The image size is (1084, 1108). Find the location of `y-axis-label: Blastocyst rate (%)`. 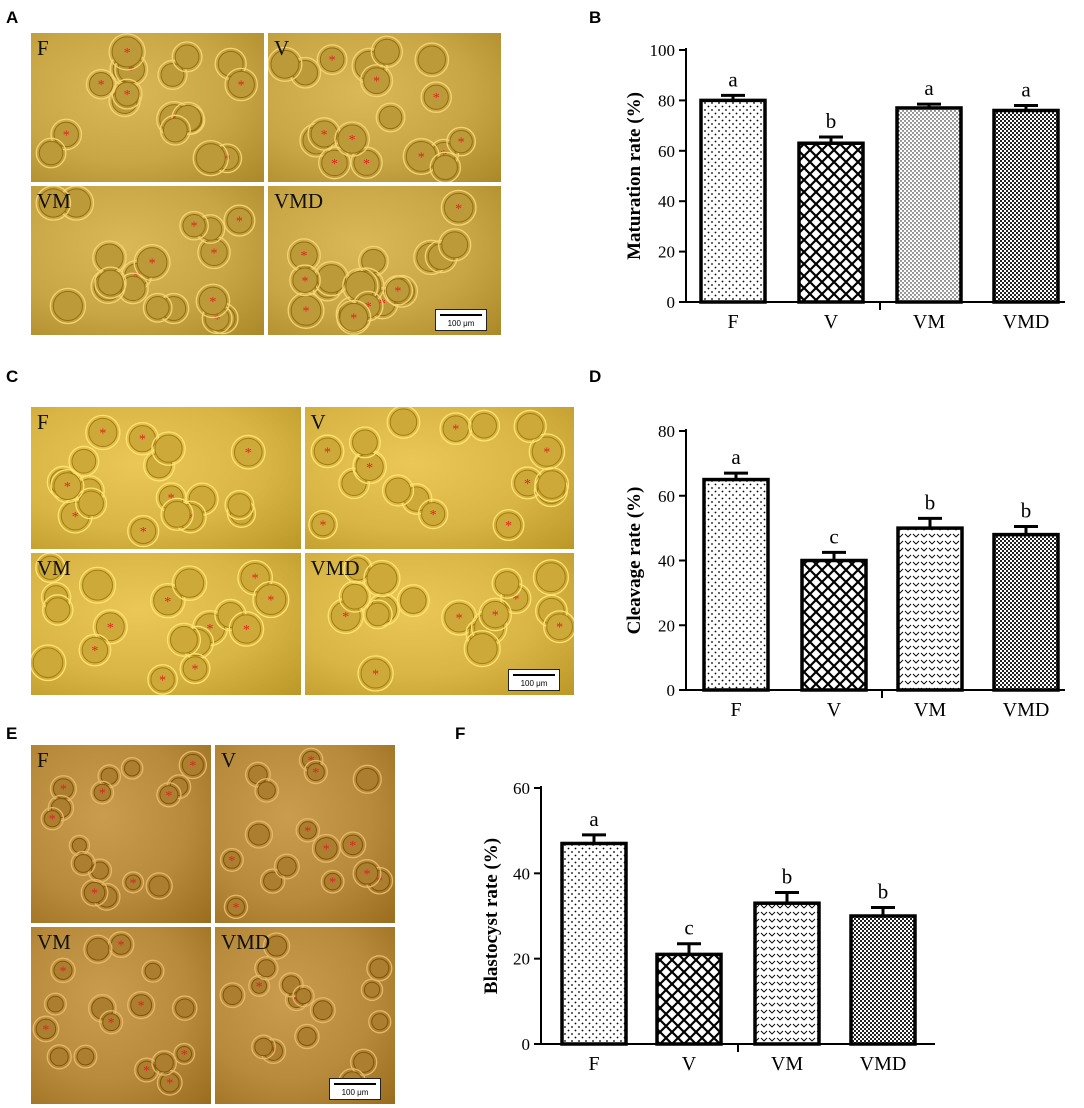

y-axis-label: Blastocyst rate (%) is located at coordinates (491, 916).